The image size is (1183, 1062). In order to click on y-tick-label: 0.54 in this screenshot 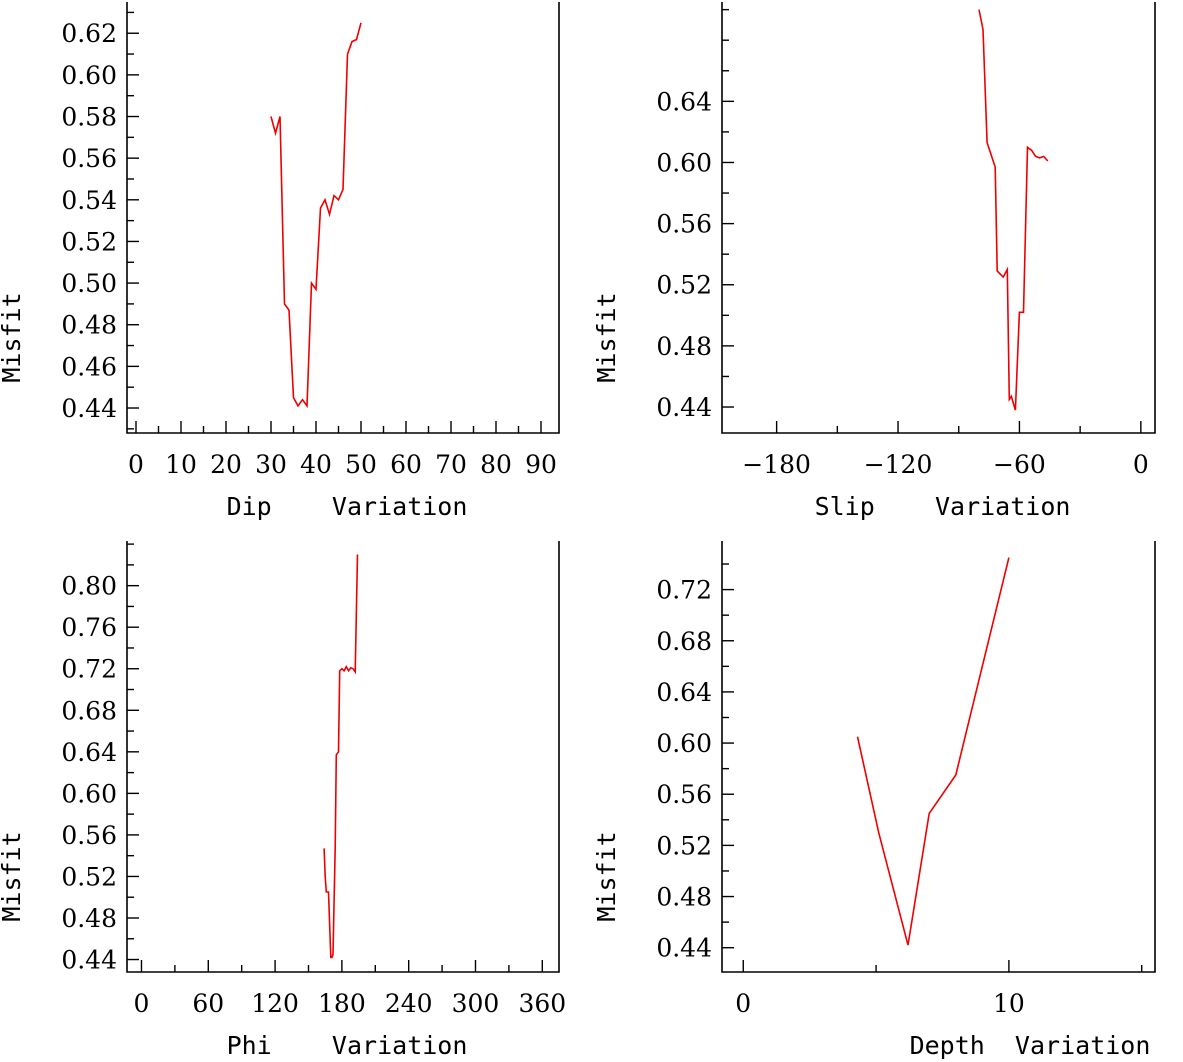, I will do `click(89, 200)`.